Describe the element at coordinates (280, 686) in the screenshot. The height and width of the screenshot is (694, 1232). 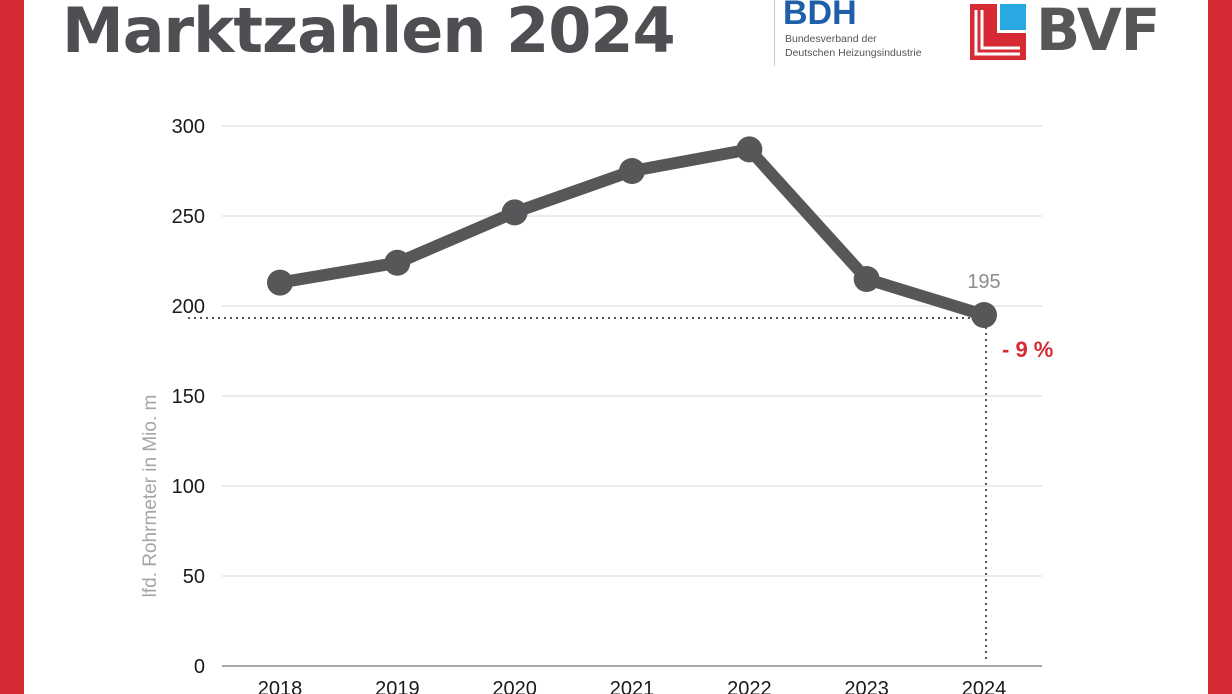
I see `x-tick-label-2018: 2018` at that location.